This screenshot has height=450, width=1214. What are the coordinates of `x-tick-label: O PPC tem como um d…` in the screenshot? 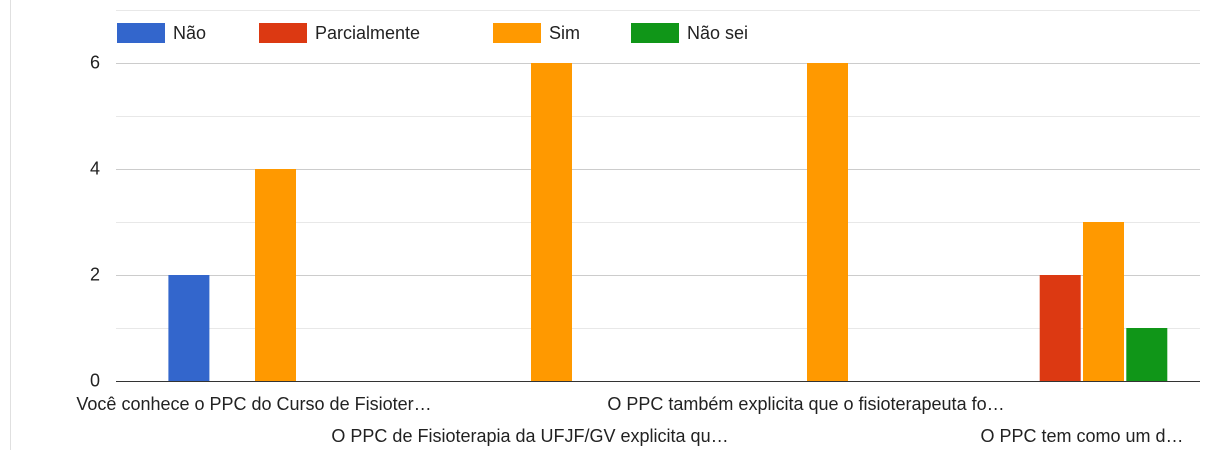 It's located at (1081, 436).